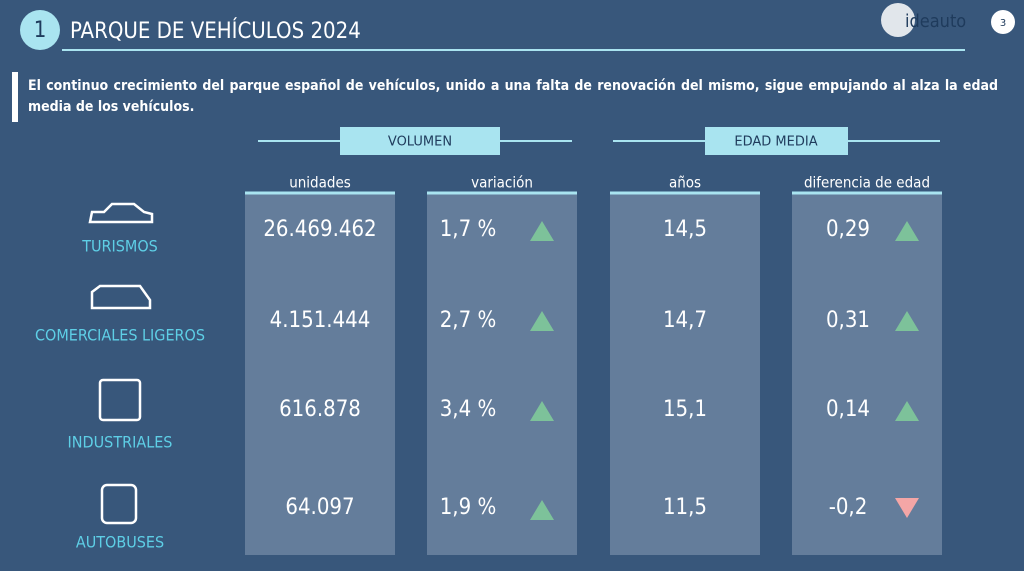 Image resolution: width=1024 pixels, height=571 pixels. What do you see at coordinates (685, 183) in the screenshot?
I see `column-header: años` at bounding box center [685, 183].